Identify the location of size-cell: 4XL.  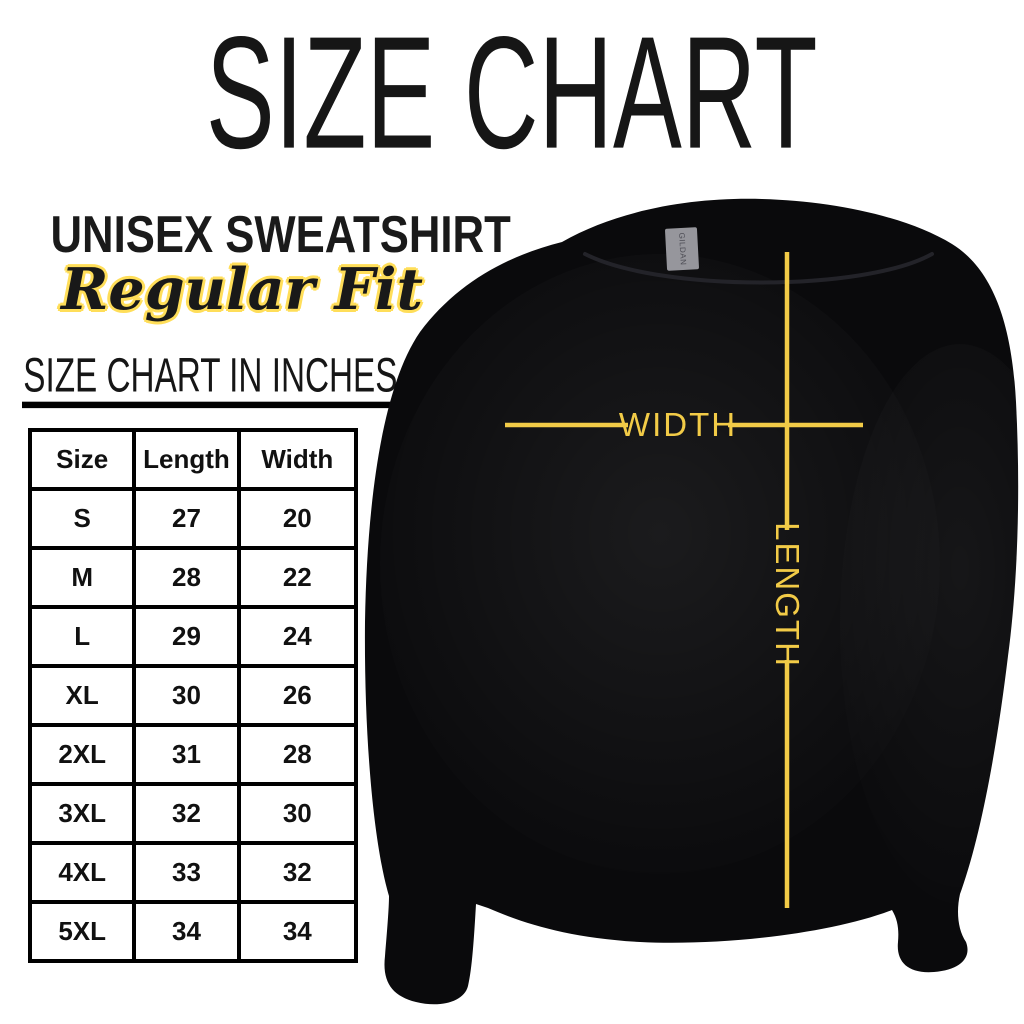
(82, 872).